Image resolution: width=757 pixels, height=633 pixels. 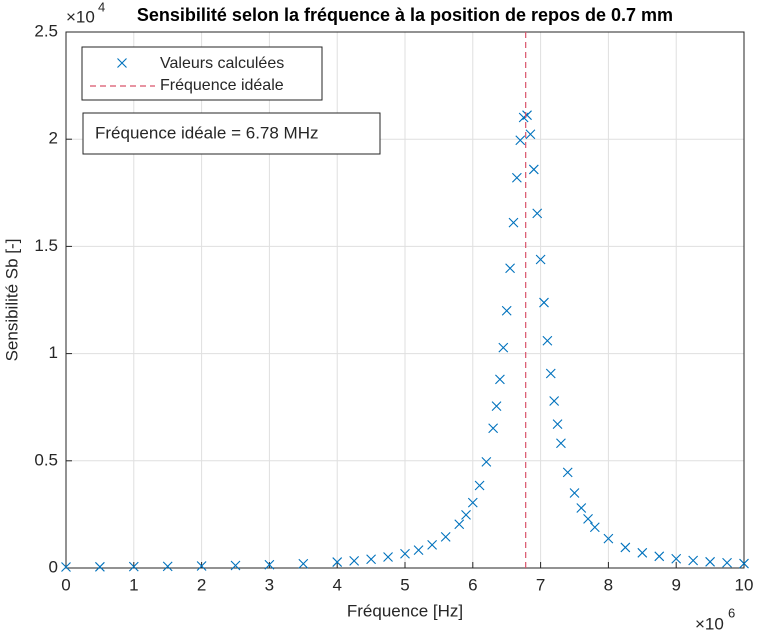 What do you see at coordinates (675, 584) in the screenshot?
I see `x-tick-label: 9` at bounding box center [675, 584].